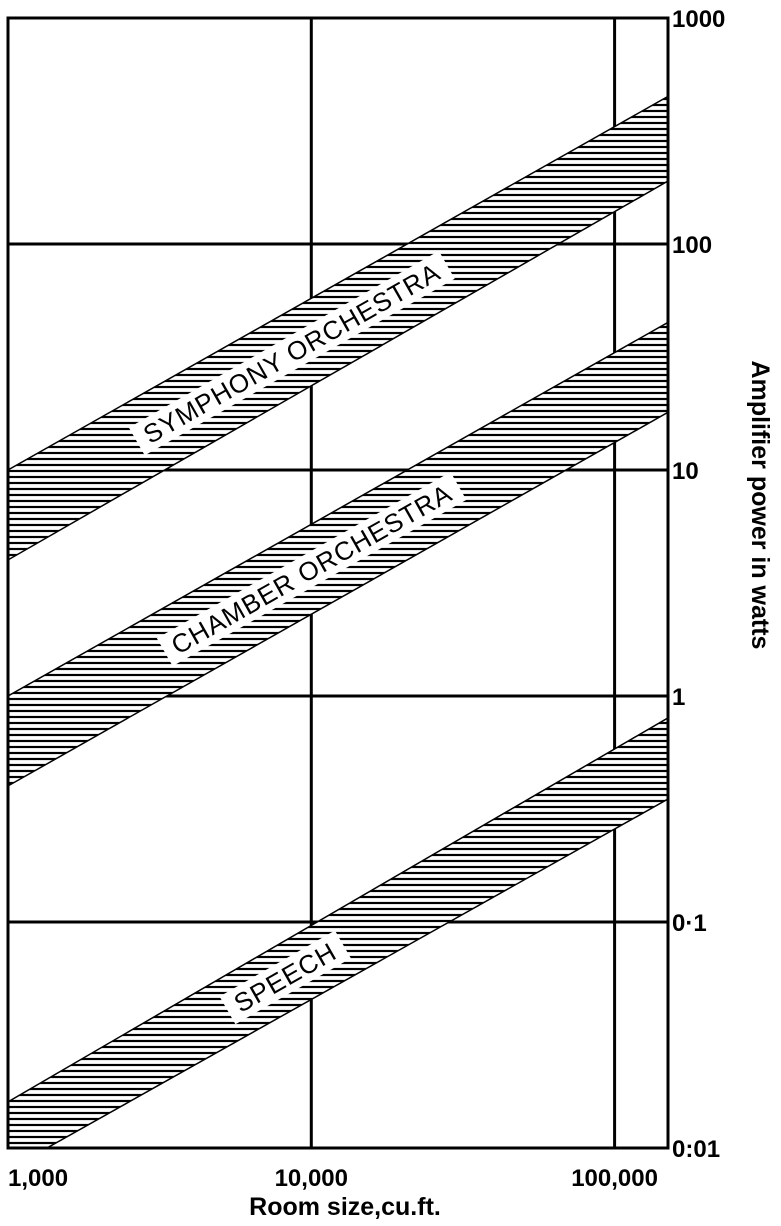 The image size is (781, 1226). I want to click on y-tick-label: 0·1, so click(689, 923).